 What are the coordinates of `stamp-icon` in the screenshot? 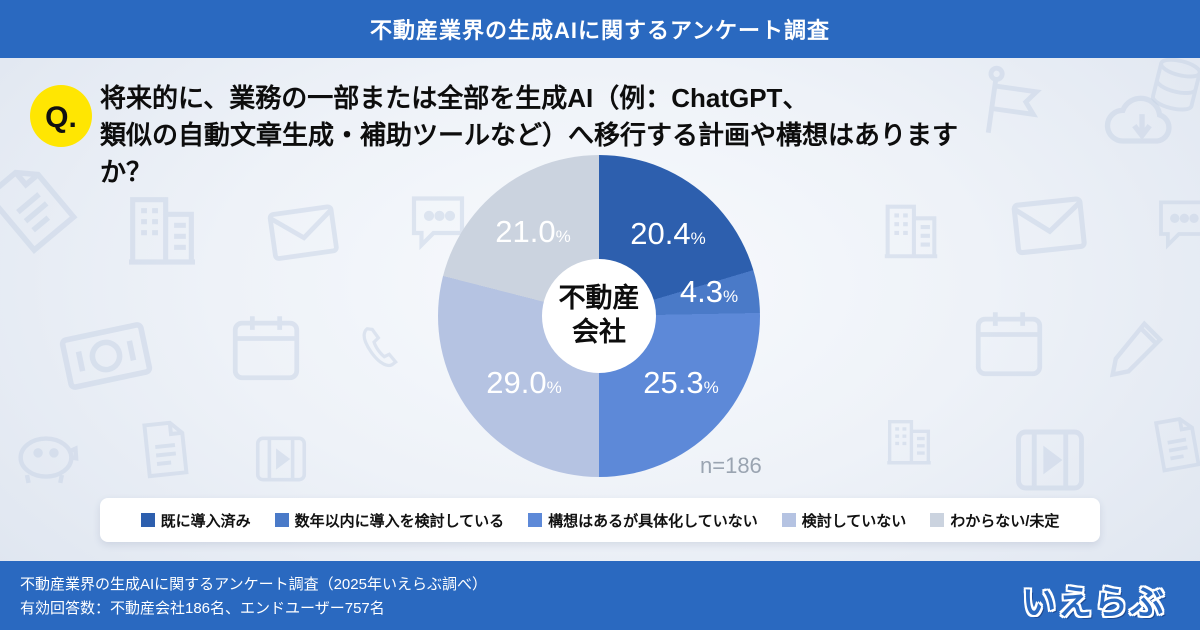 It's located at (48, 208).